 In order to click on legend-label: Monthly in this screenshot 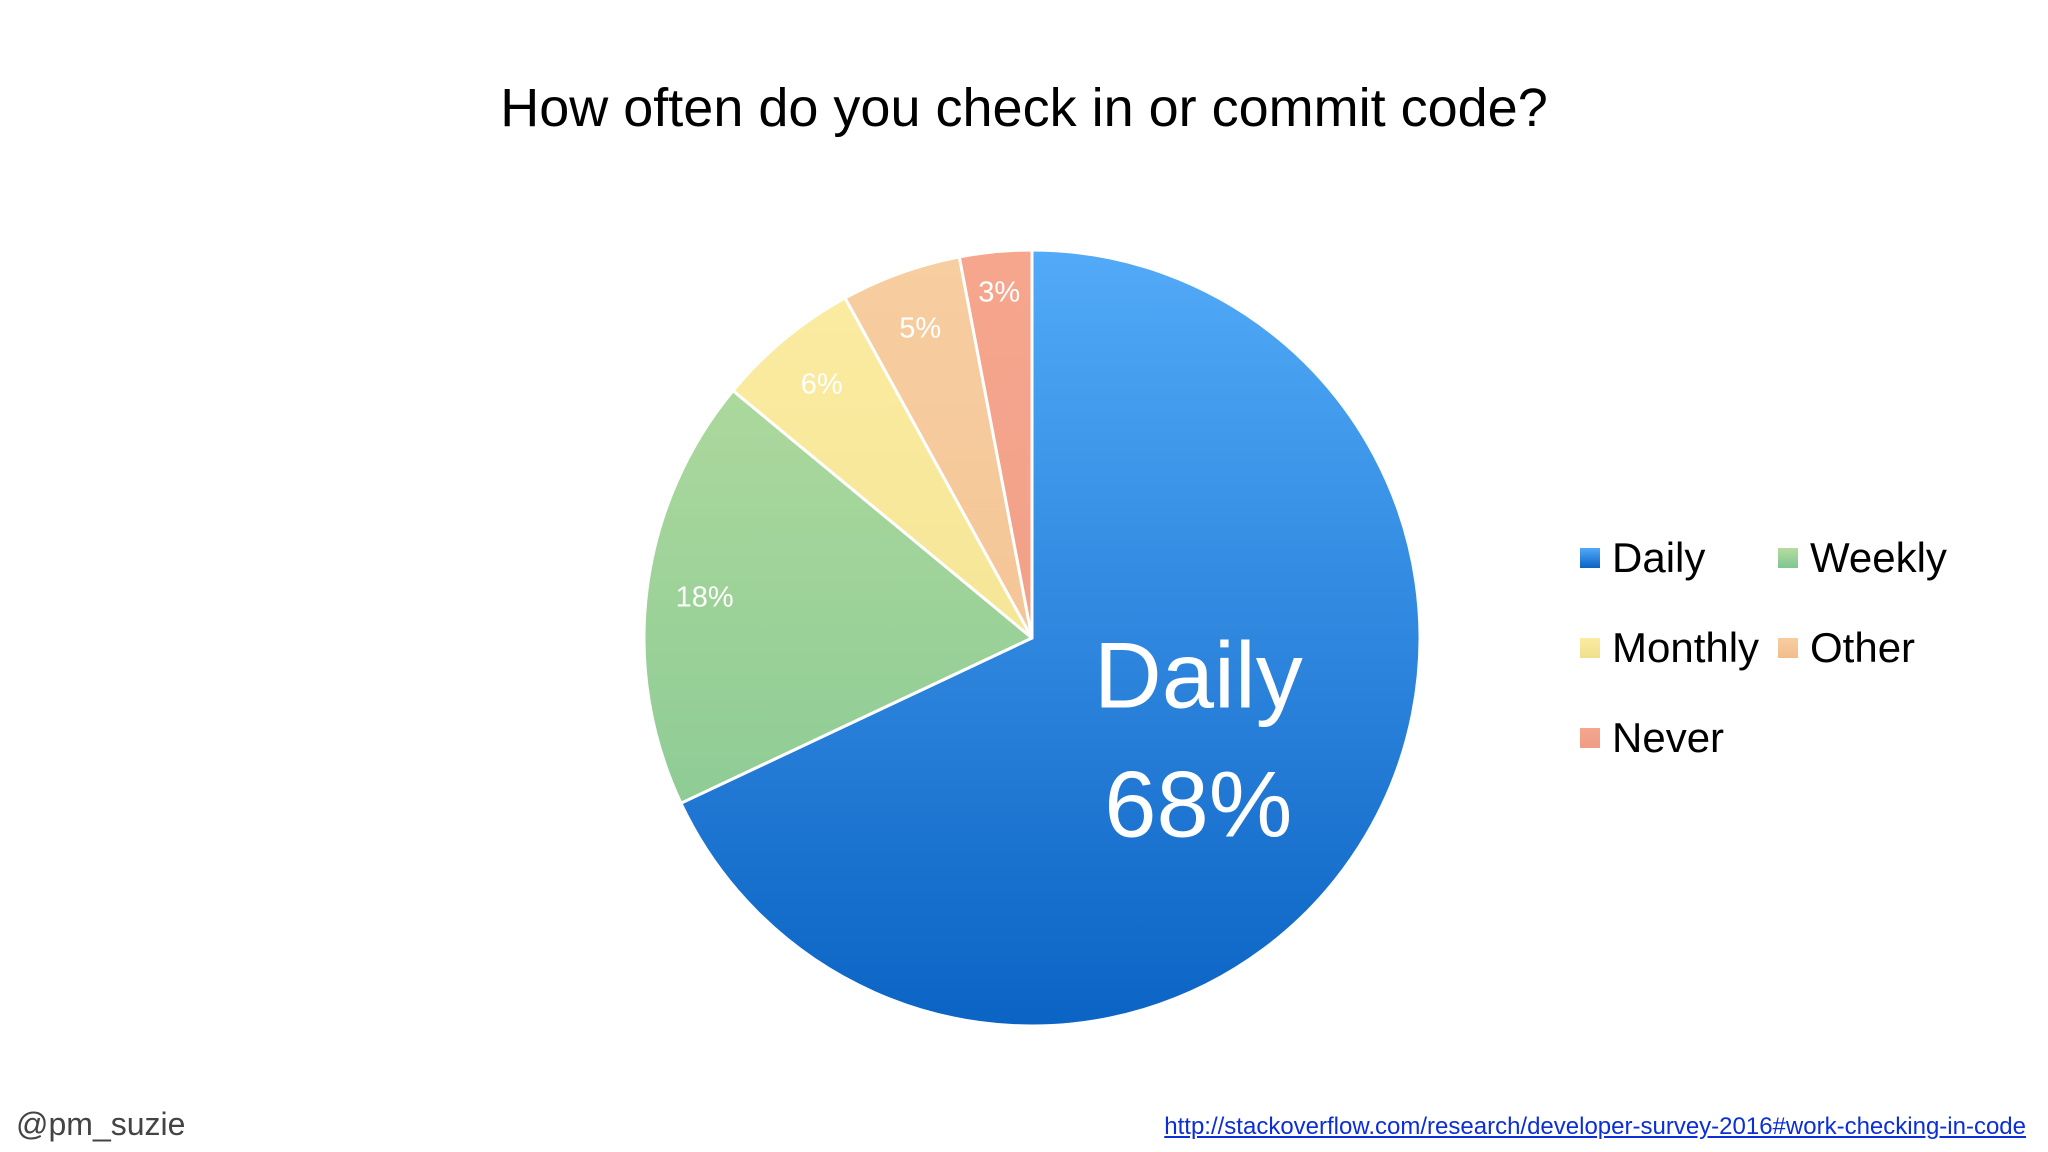, I will do `click(1686, 647)`.